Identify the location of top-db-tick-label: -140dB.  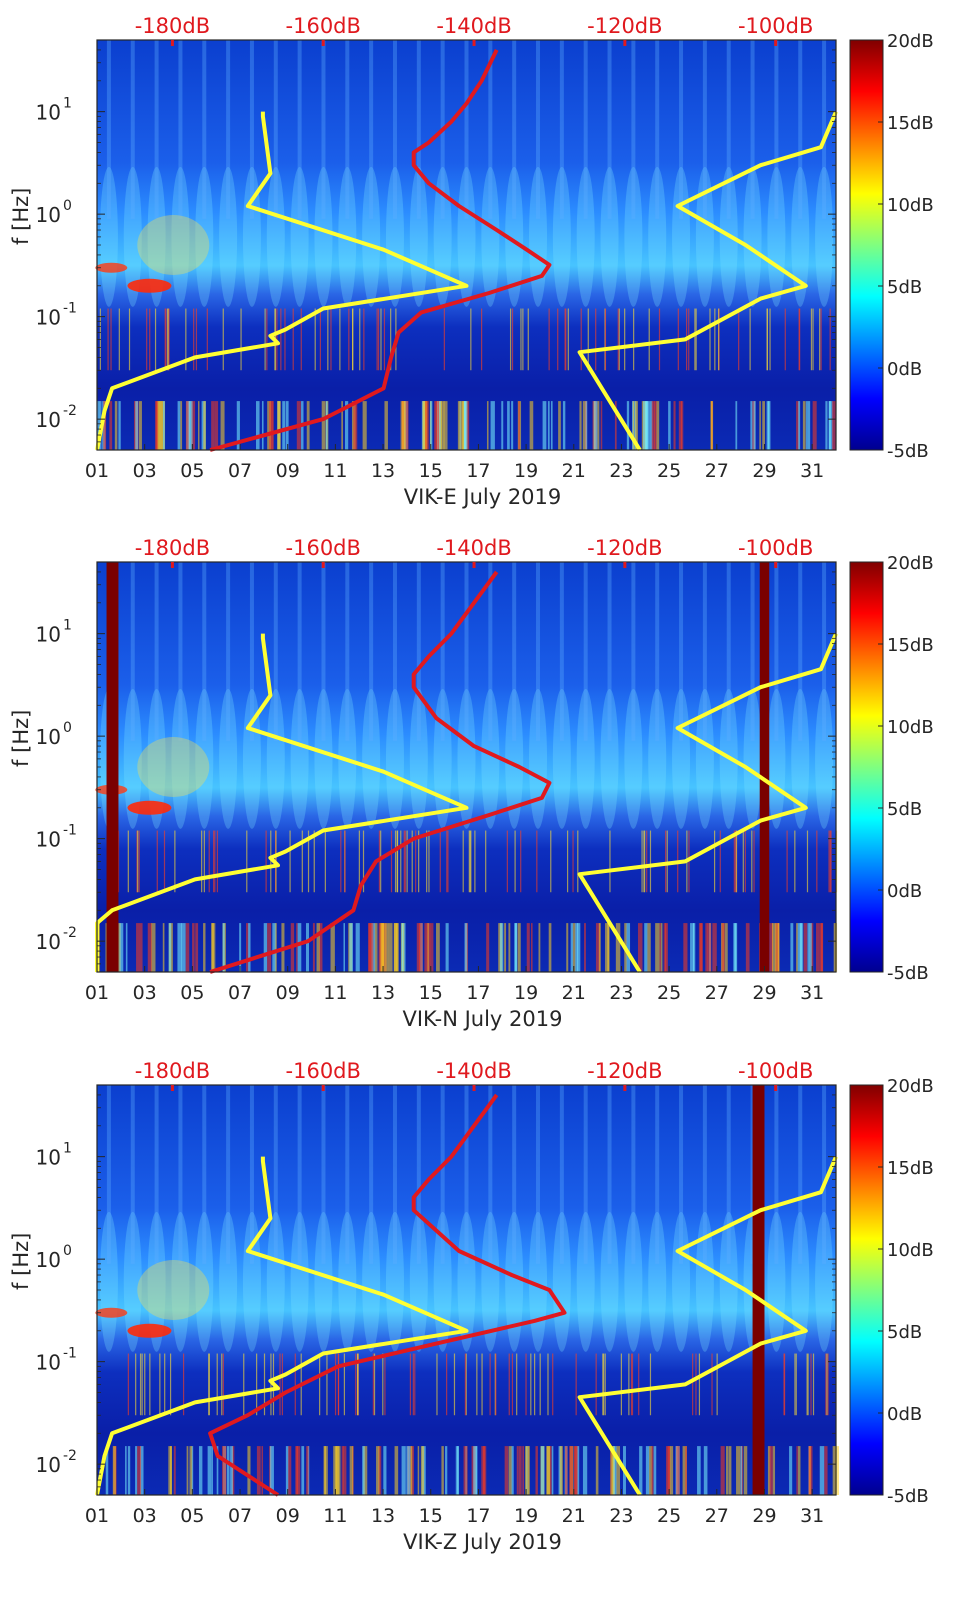
(473, 26).